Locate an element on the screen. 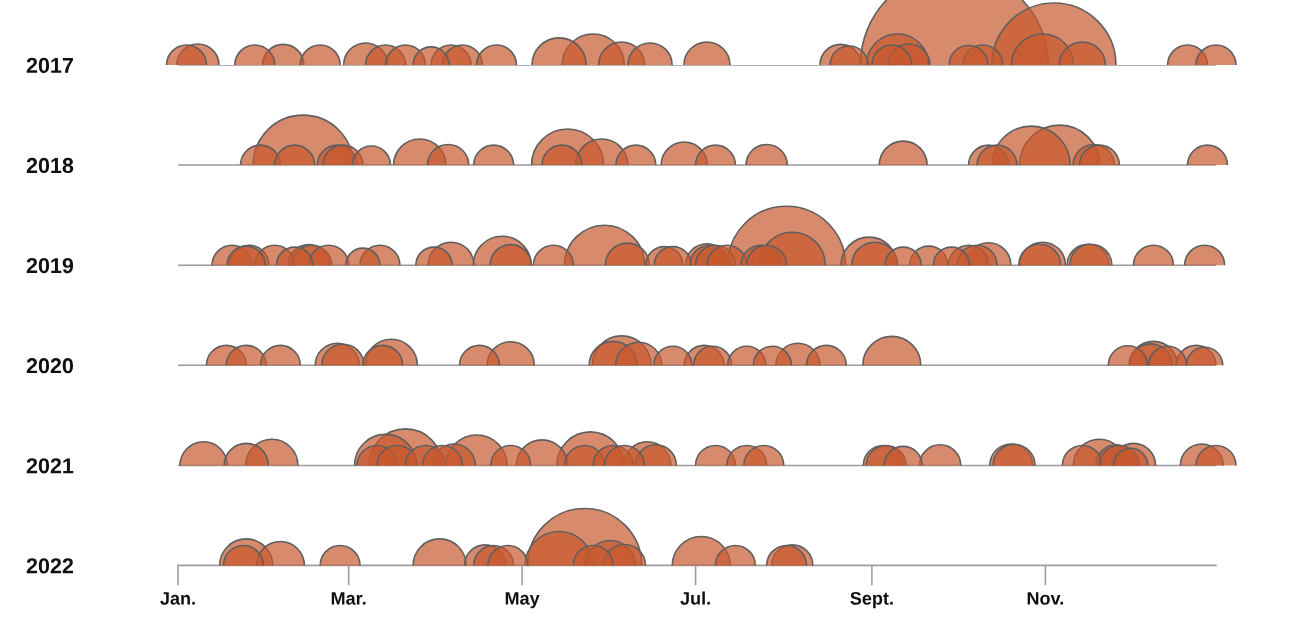  x-tick-label: Sept. is located at coordinates (871, 600).